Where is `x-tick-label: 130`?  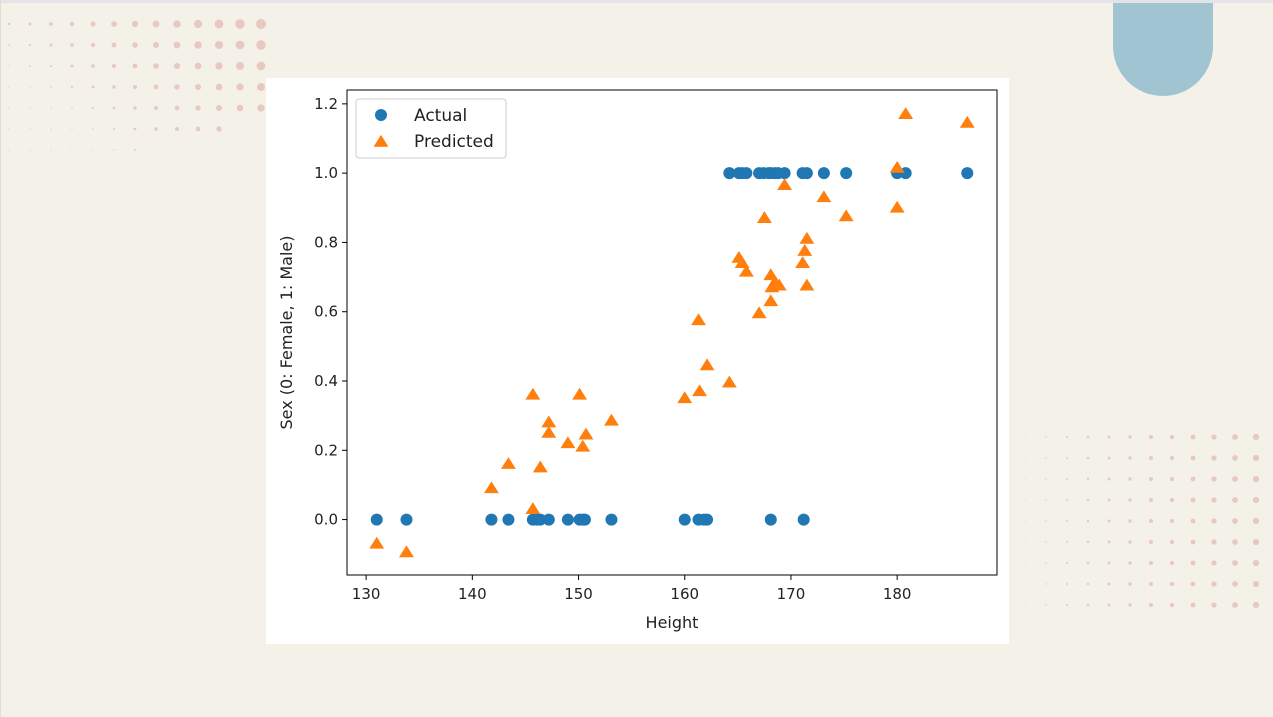
x-tick-label: 130 is located at coordinates (366, 594).